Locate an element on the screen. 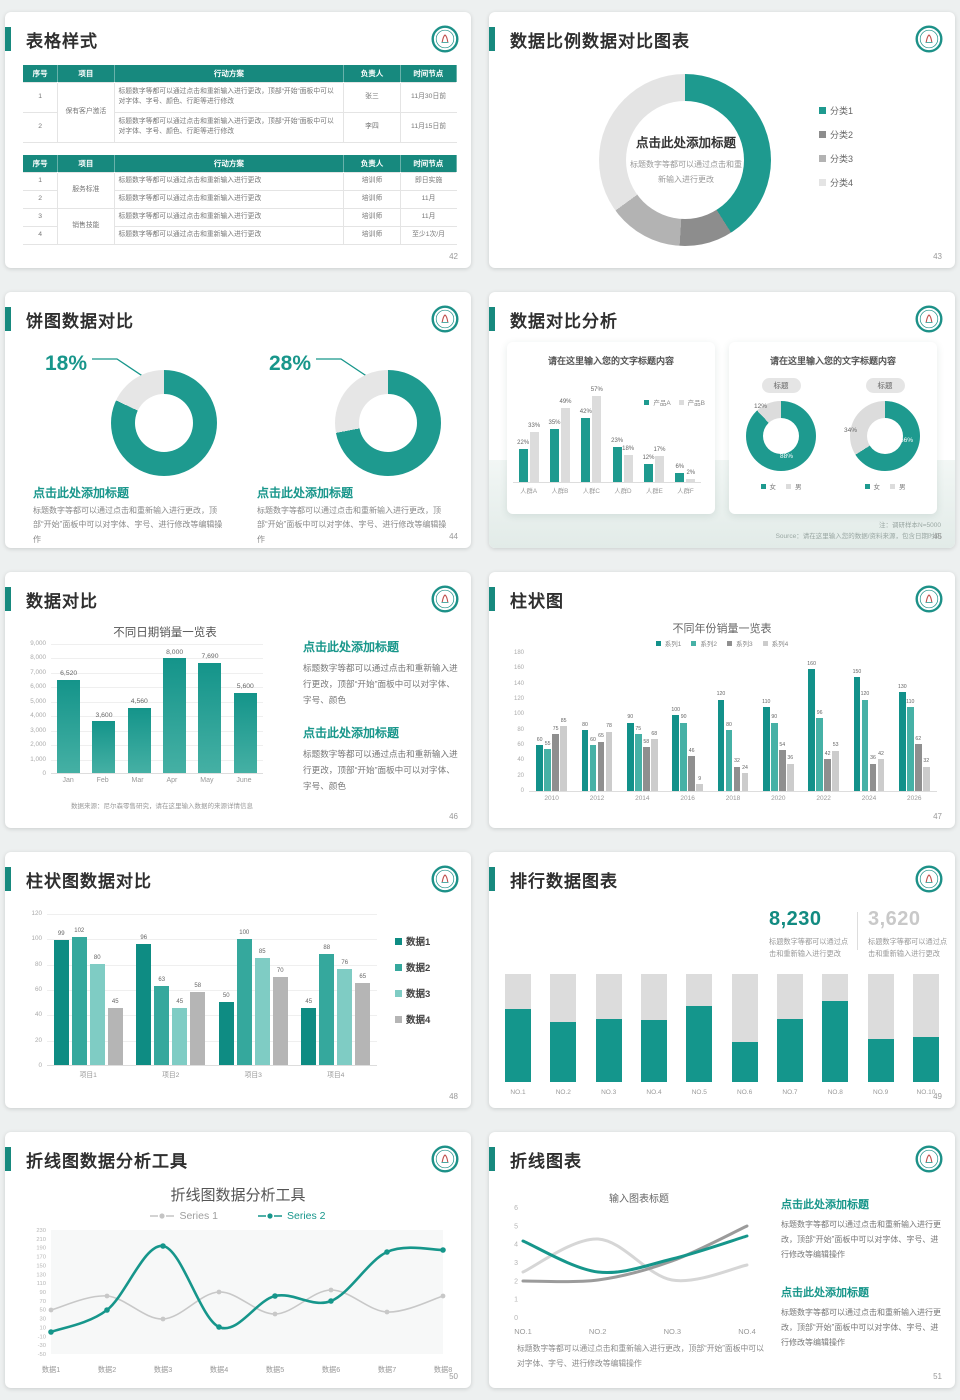 The width and height of the screenshot is (960, 1400). stat-caption: 标题数字等都可以通过点击和重新输入进行更改 is located at coordinates (809, 948).